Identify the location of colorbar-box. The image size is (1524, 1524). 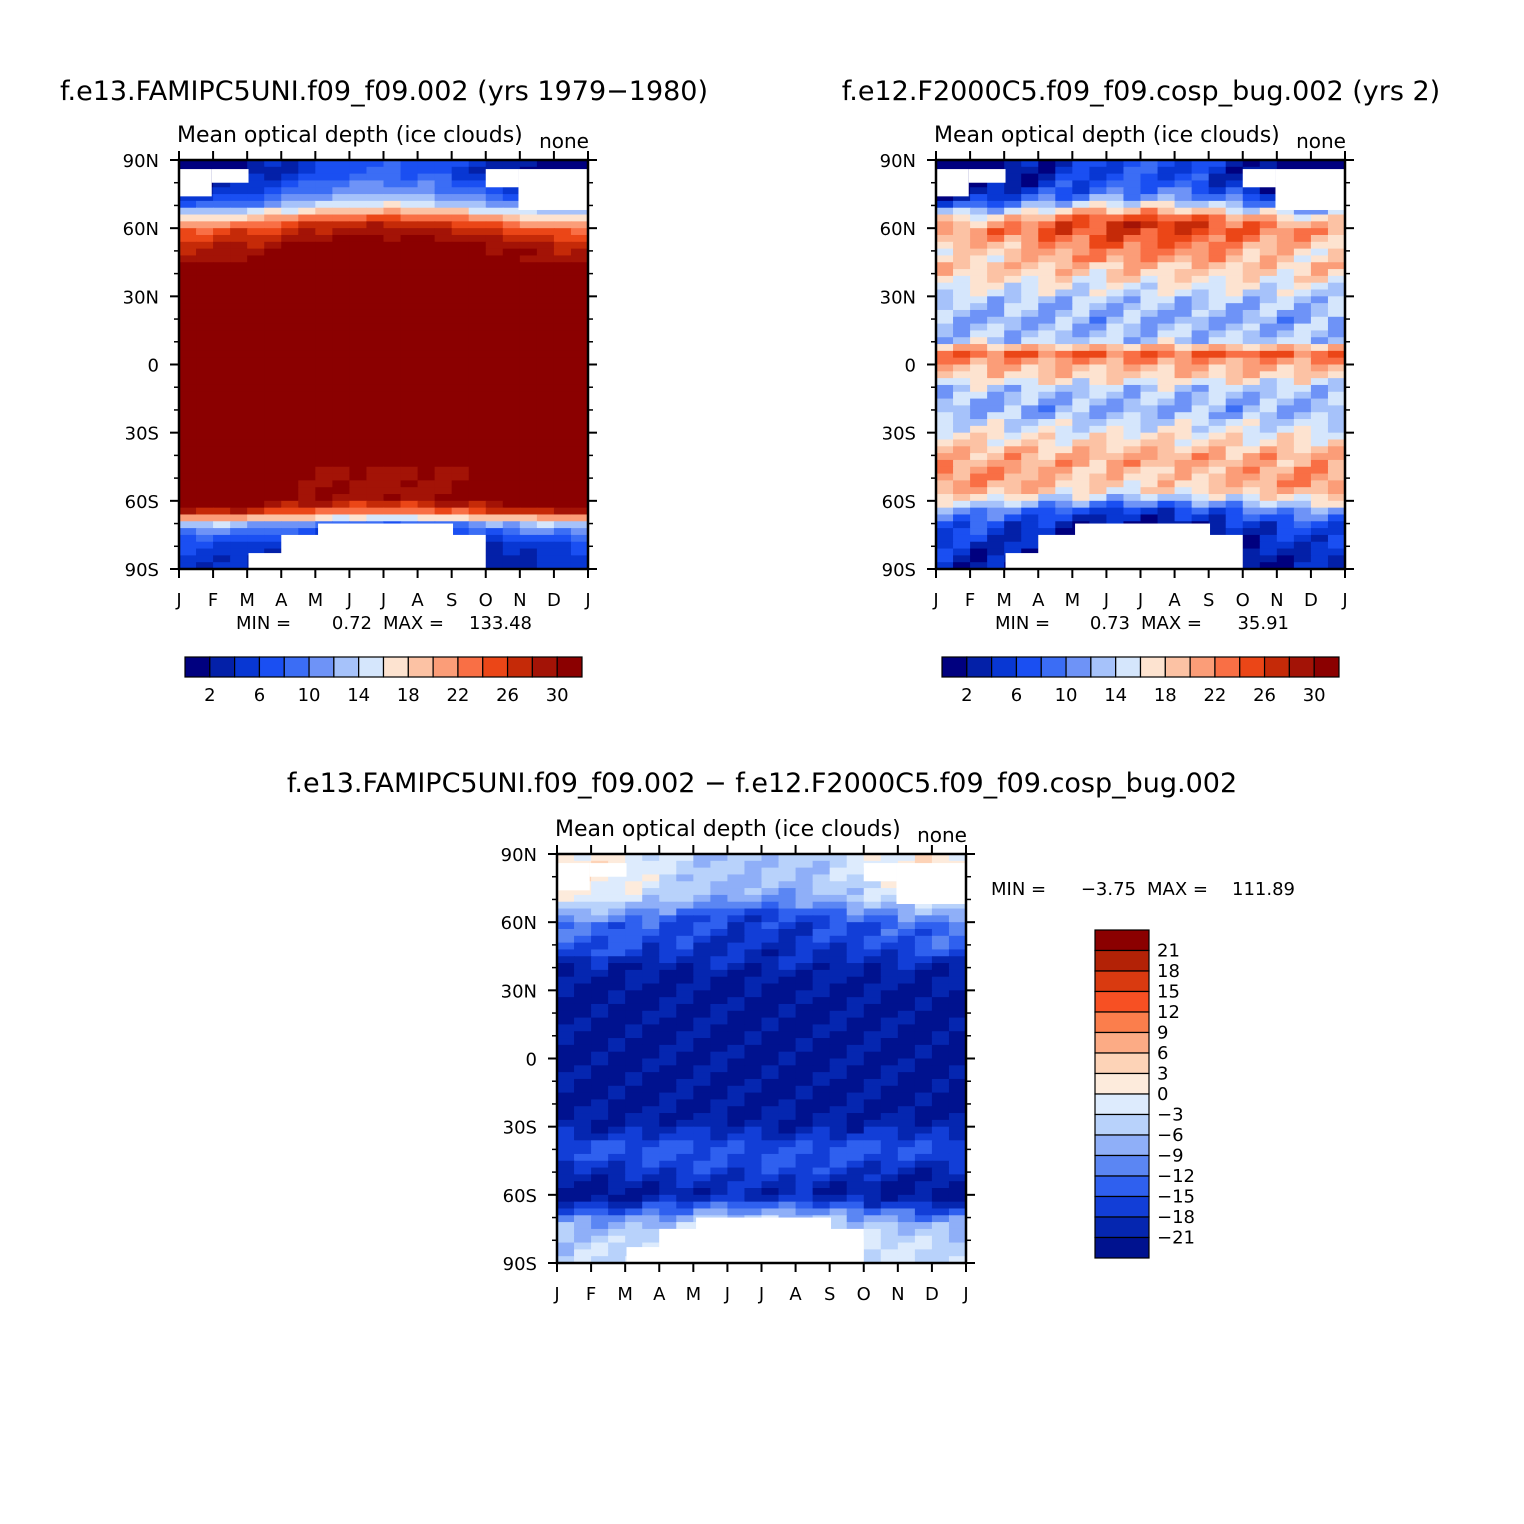
(1122, 1124).